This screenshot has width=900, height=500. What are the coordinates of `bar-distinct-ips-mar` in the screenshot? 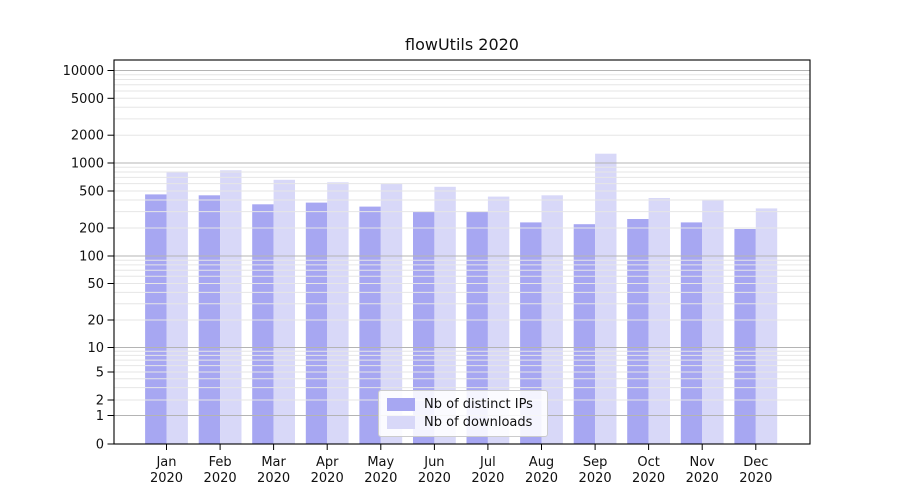 It's located at (263, 324).